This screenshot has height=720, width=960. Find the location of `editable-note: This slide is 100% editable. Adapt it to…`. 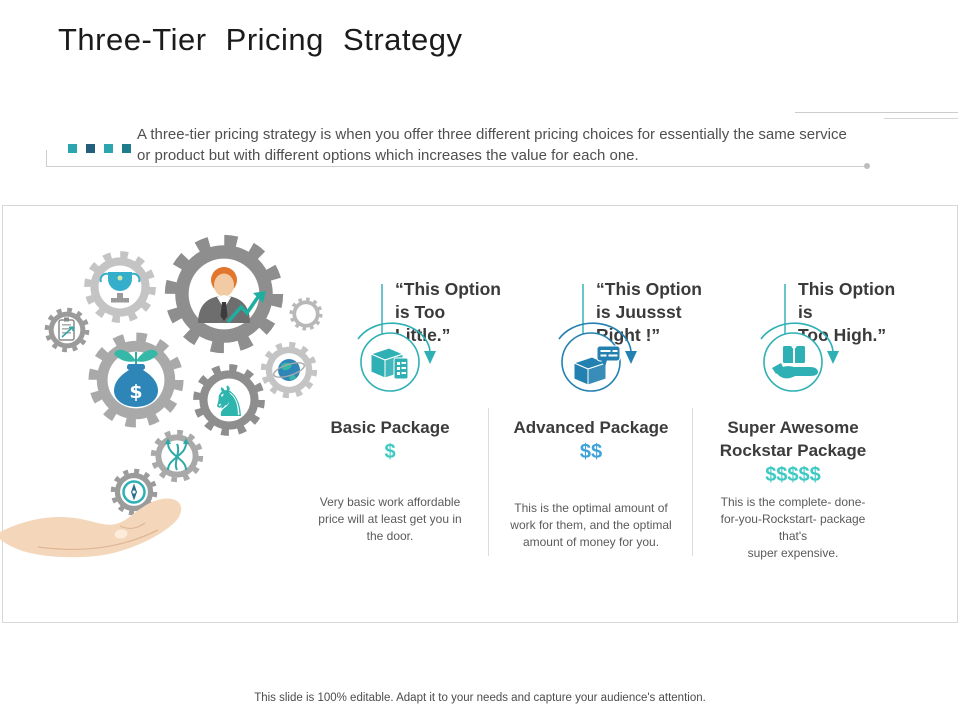

editable-note: This slide is 100% editable. Adapt it to… is located at coordinates (480, 698).